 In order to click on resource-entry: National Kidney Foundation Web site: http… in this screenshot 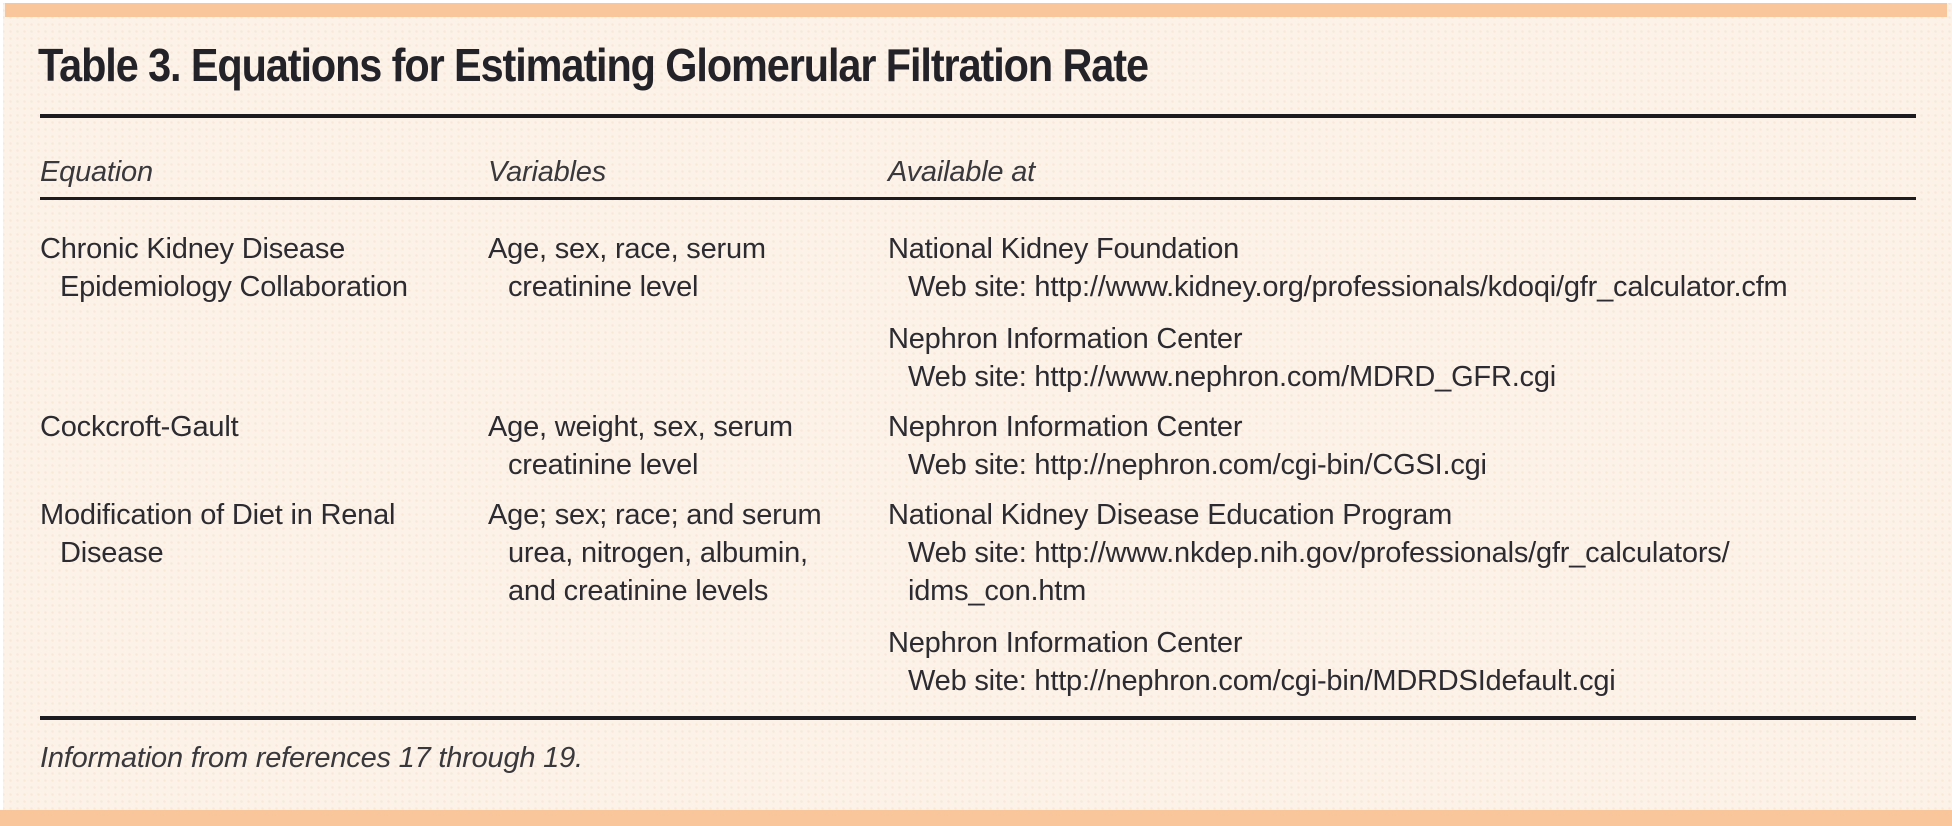, I will do `click(1402, 268)`.